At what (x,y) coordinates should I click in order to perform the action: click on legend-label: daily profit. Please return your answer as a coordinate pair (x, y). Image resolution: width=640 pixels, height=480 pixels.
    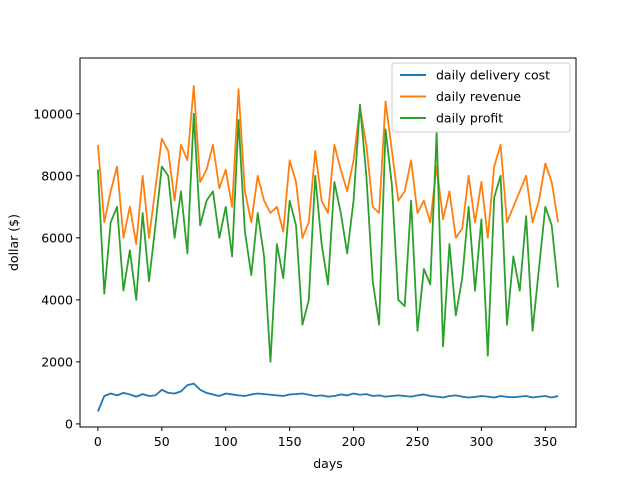
    Looking at the image, I should click on (469, 118).